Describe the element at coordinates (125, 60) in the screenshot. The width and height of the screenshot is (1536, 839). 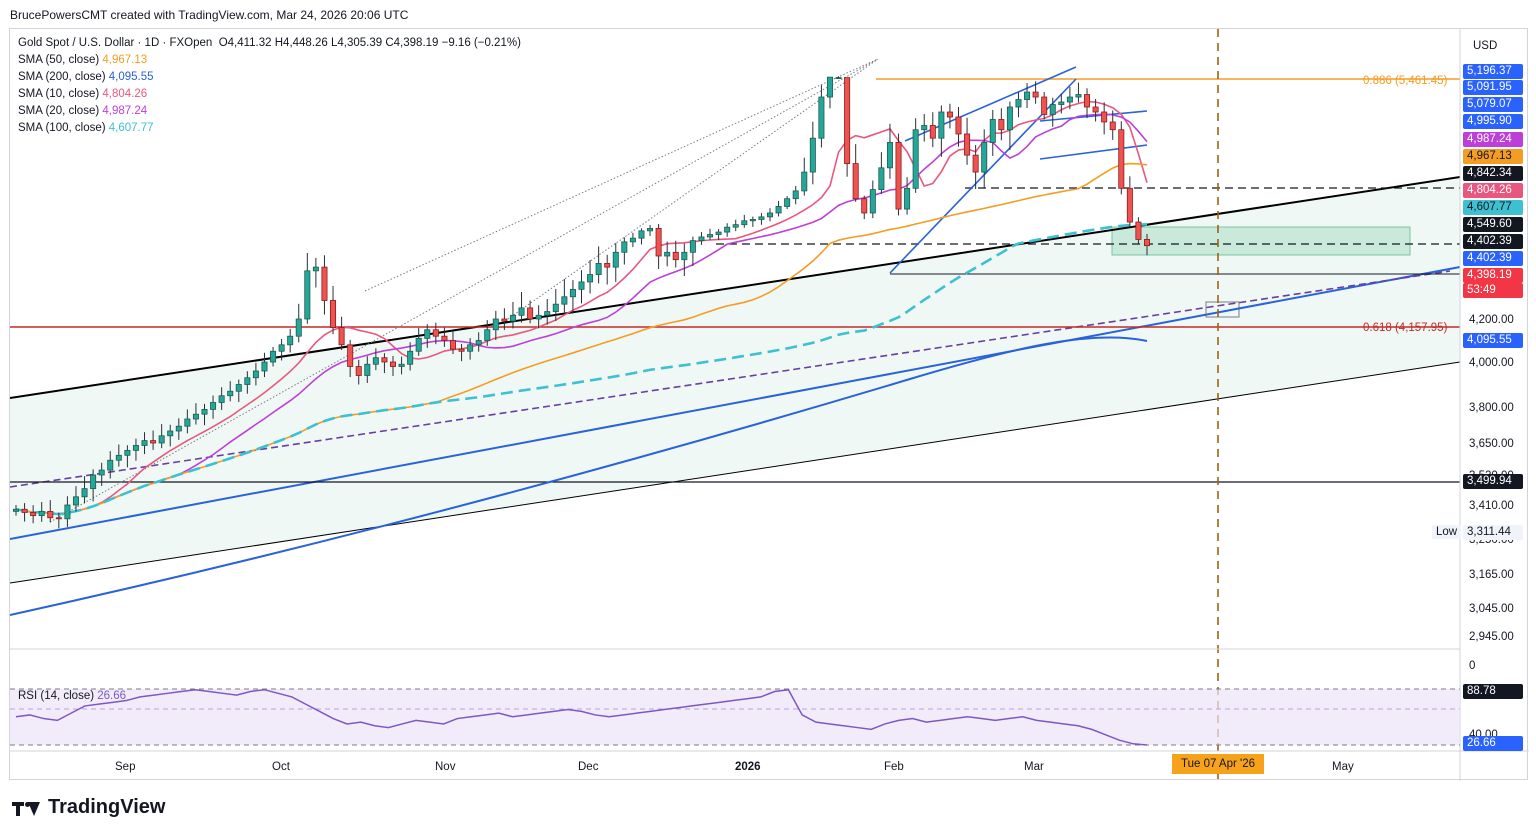
I see `legend-item-value: 4,967.13` at that location.